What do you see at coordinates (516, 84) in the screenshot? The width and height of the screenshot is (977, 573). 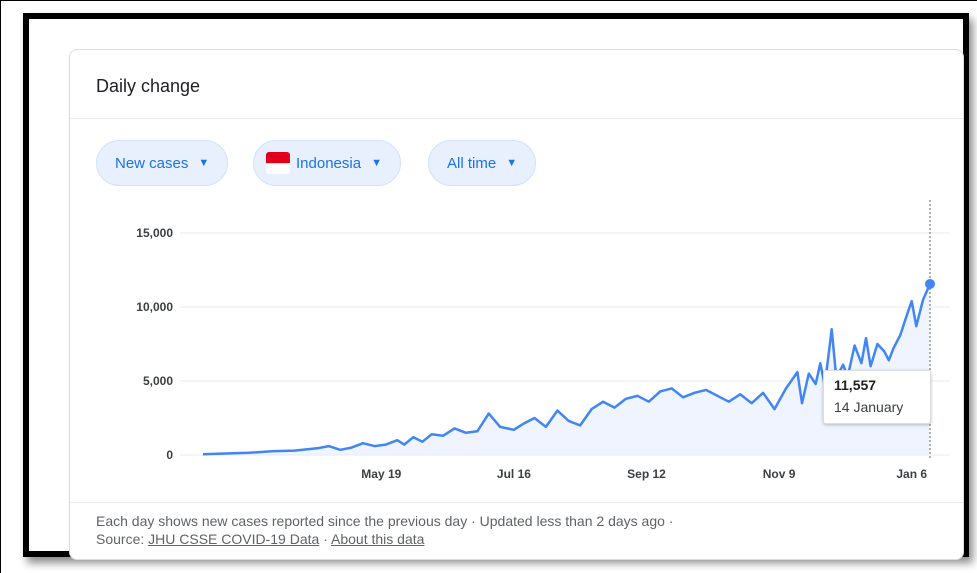 I see `card-header: Daily change` at bounding box center [516, 84].